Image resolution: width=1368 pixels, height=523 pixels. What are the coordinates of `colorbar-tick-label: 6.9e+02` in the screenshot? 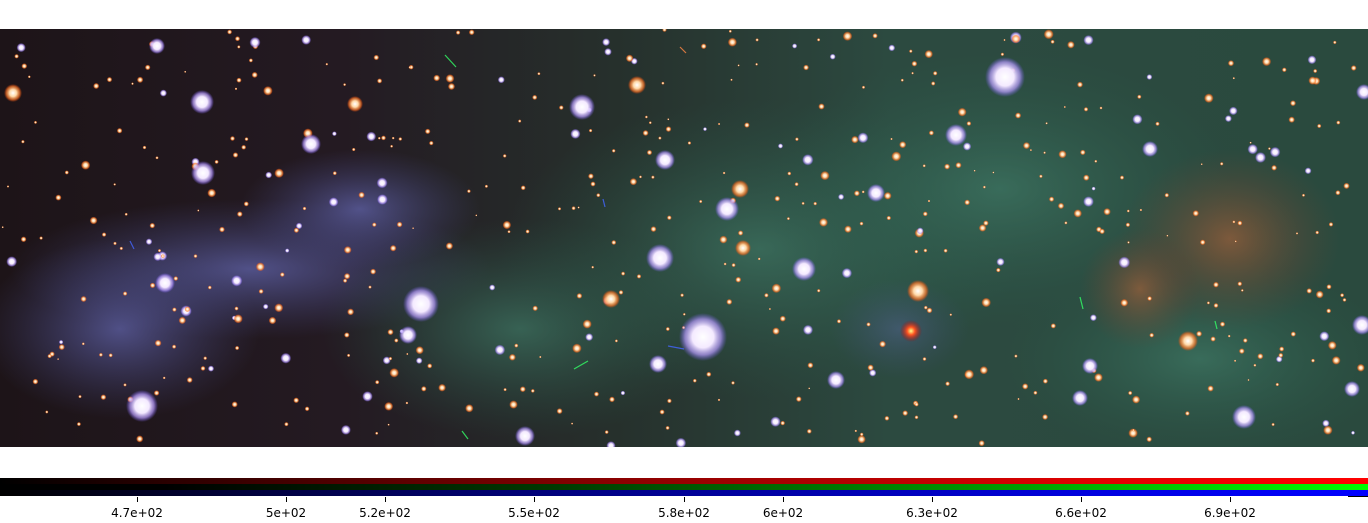 It's located at (1230, 513).